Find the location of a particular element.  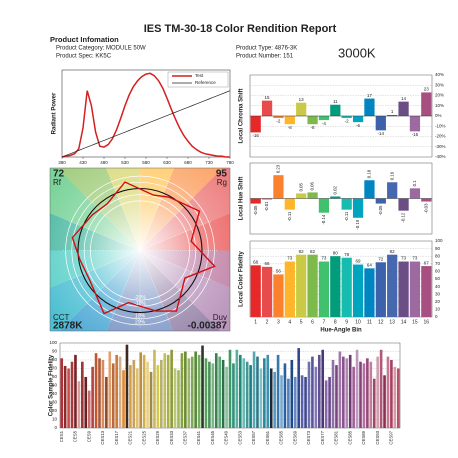

x-tick-label: 2 is located at coordinates (267, 322).